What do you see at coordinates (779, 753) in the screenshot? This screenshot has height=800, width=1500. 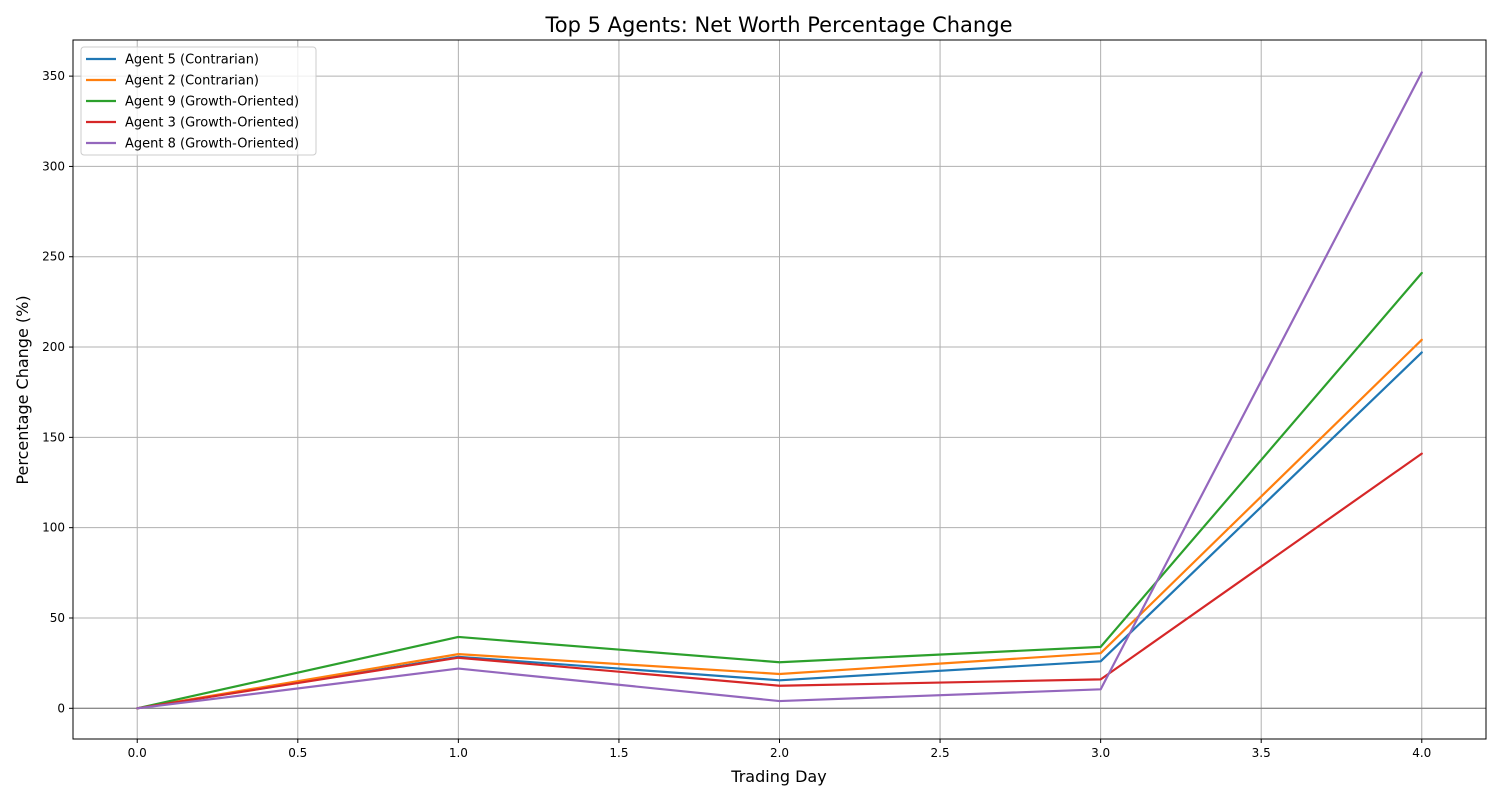 I see `x-tick-label: 2.0` at bounding box center [779, 753].